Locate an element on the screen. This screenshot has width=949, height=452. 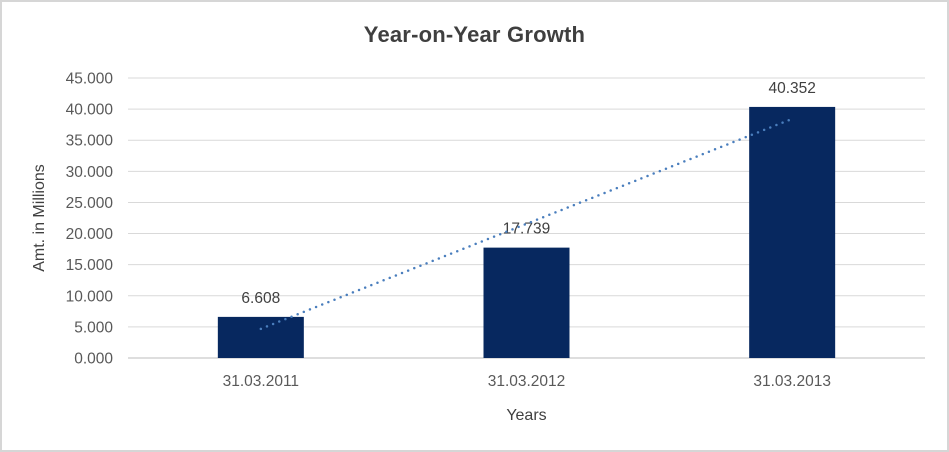
y-tick-label: 40.000 is located at coordinates (90, 110).